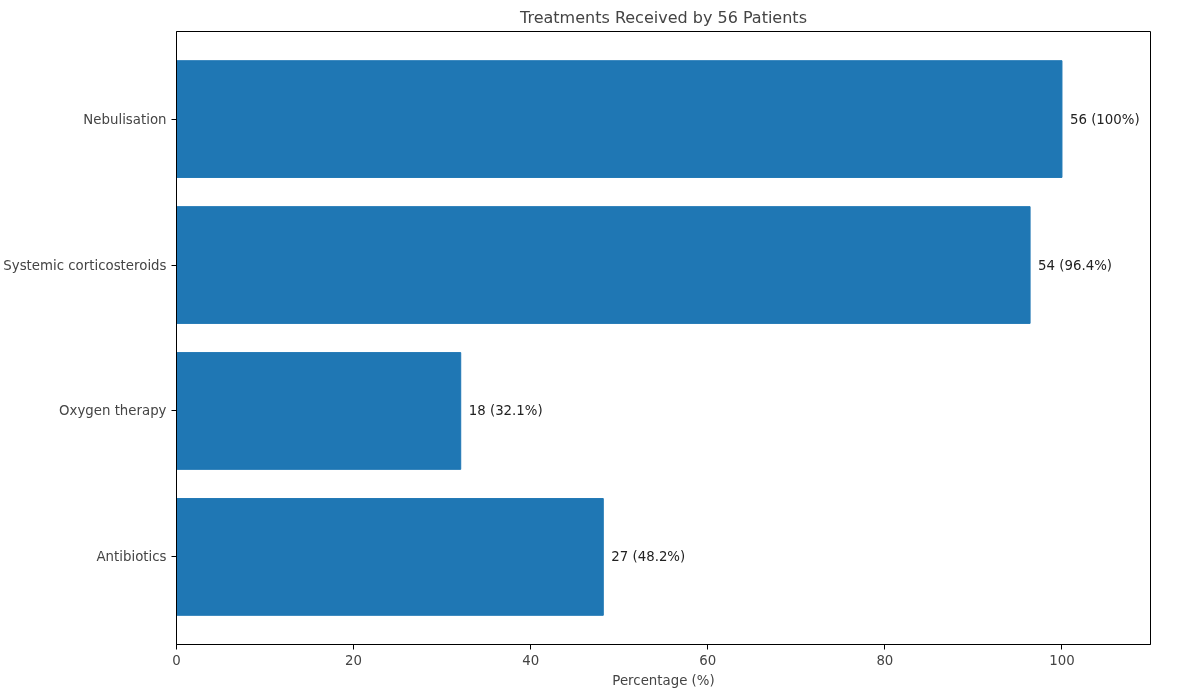 The height and width of the screenshot is (700, 1180). I want to click on x-tick-label: 80, so click(885, 660).